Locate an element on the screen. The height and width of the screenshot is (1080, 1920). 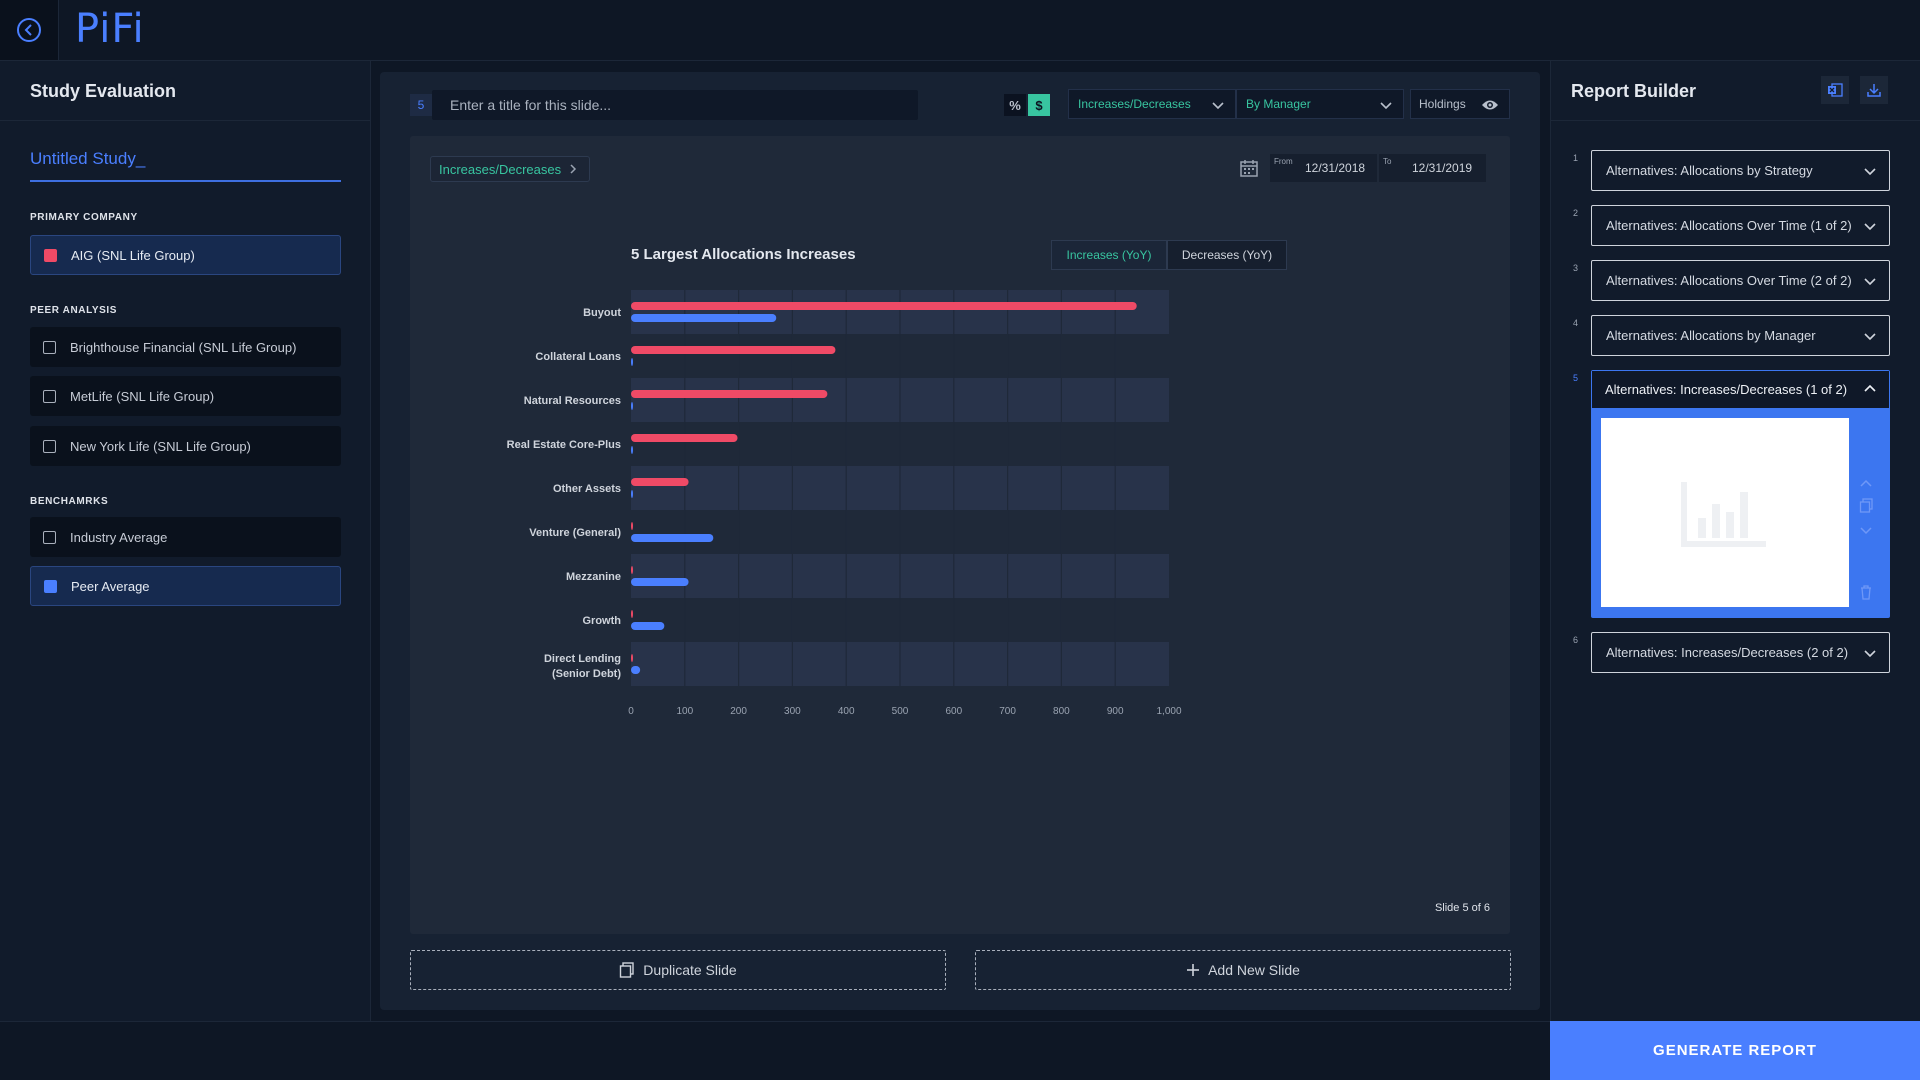
slide-index: 2 is located at coordinates (1576, 213).